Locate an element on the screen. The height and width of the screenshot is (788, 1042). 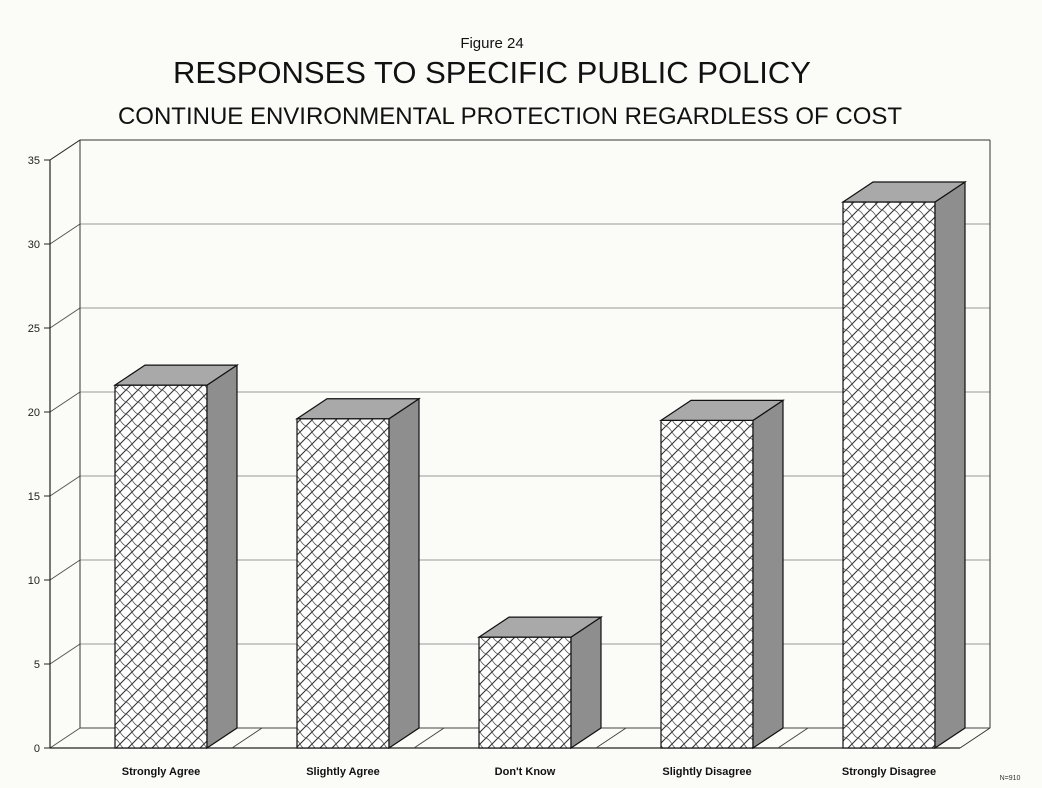
y-tick-label: 15 is located at coordinates (34, 497).